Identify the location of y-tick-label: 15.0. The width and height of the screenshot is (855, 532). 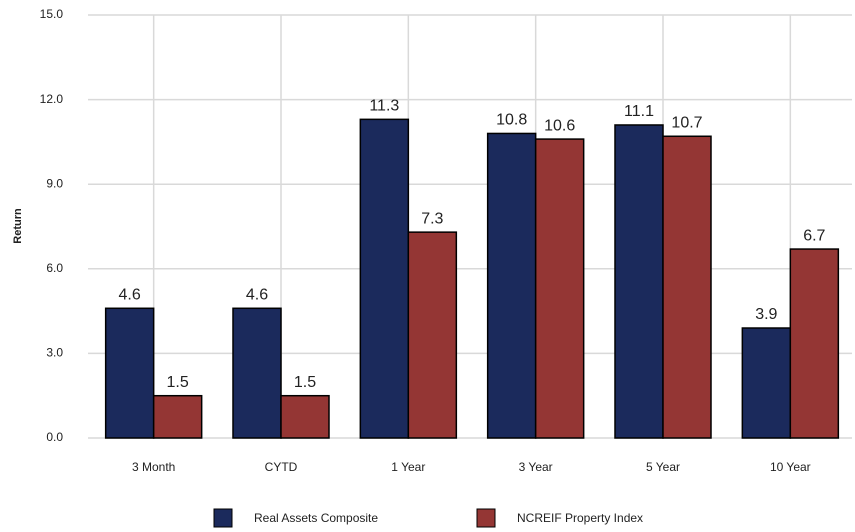
(52, 14).